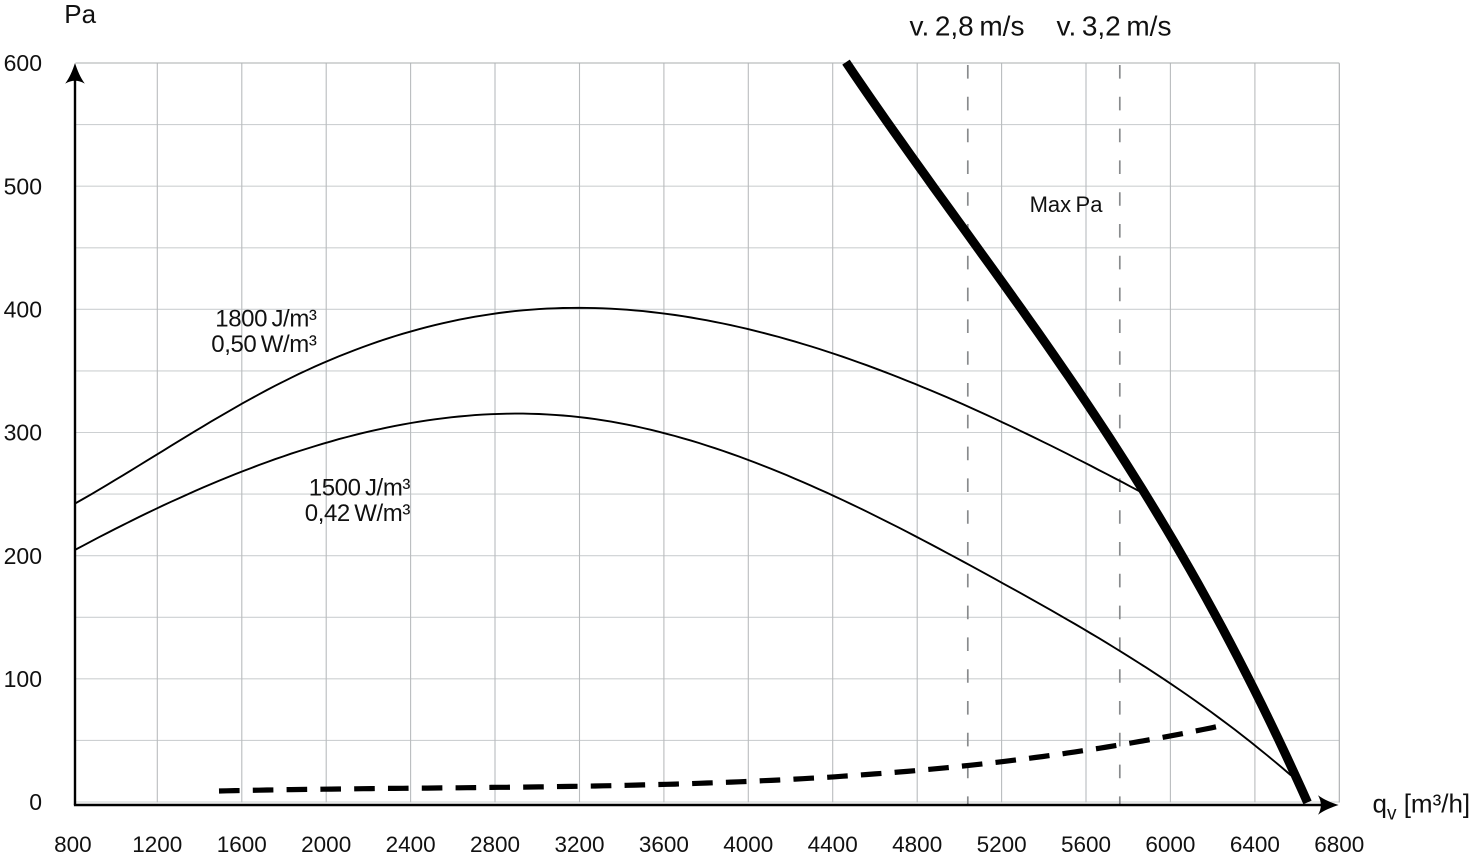 Image resolution: width=1481 pixels, height=862 pixels. I want to click on svg-text: 5600, so click(1086, 844).